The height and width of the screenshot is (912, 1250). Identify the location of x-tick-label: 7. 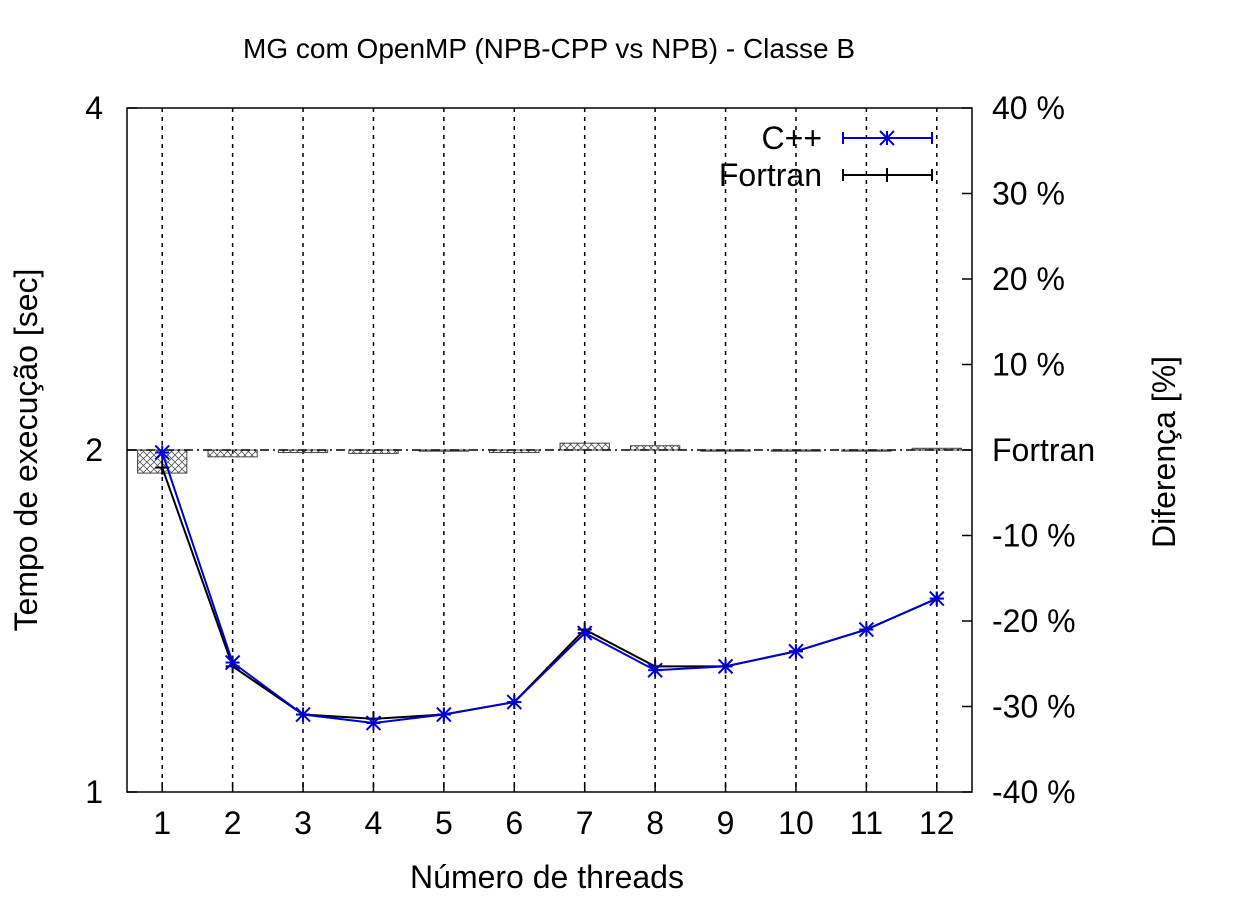
(585, 823).